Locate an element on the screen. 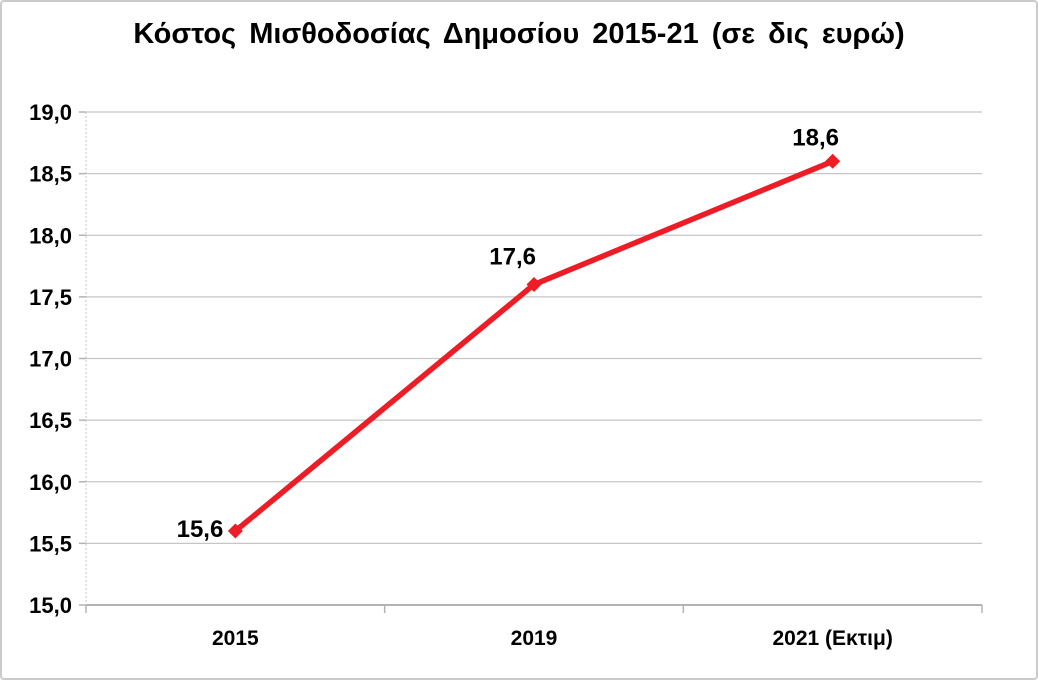  y-tick-label: 18,0 is located at coordinates (50, 235).